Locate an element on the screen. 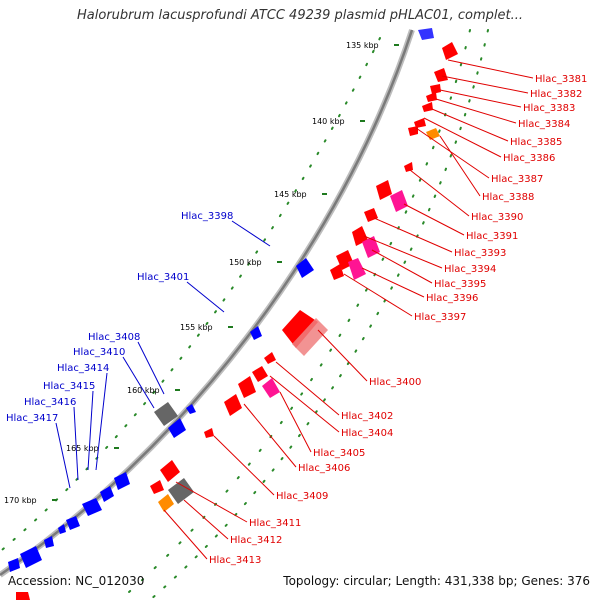 The image size is (600, 600). gene-label-right: Hlac_3412 is located at coordinates (256, 540).